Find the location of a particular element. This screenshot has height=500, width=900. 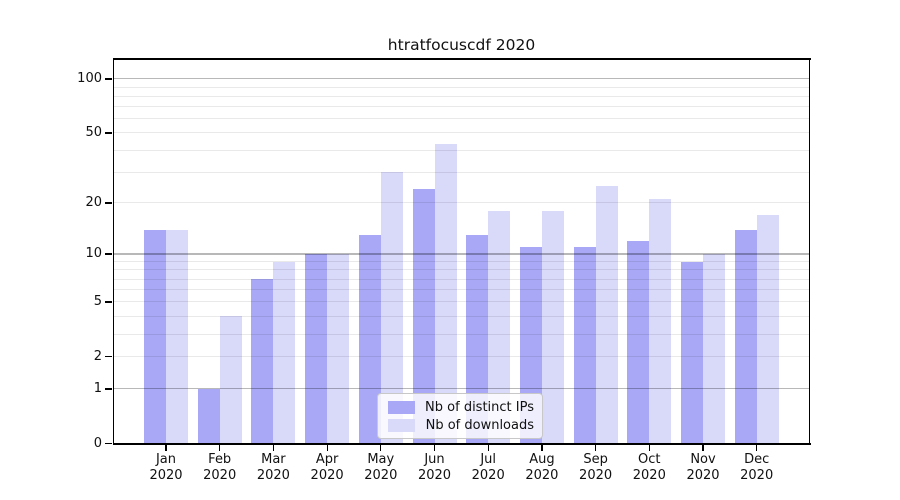

legend-label-downloads: Nb of downloads is located at coordinates (479, 425).